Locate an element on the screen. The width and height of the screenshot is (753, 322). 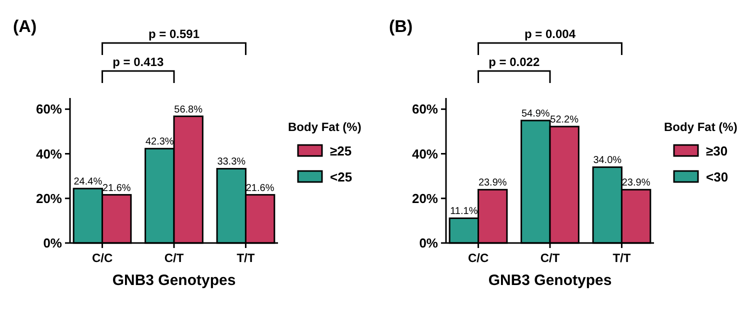
data-label: 24.4% is located at coordinates (88, 182).